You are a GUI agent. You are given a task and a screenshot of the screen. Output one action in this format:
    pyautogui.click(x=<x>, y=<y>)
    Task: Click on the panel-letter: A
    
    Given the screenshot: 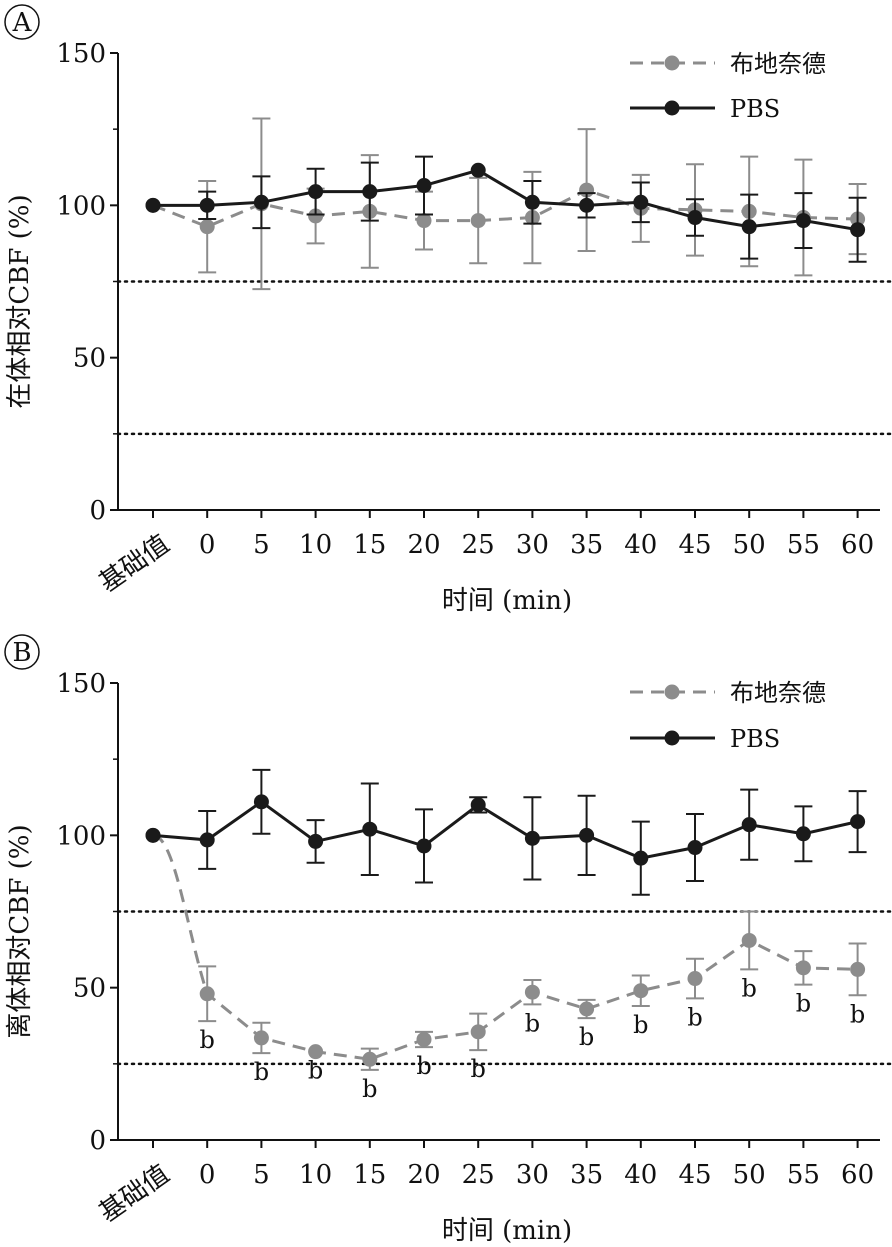 What is the action you would take?
    pyautogui.click(x=22, y=23)
    